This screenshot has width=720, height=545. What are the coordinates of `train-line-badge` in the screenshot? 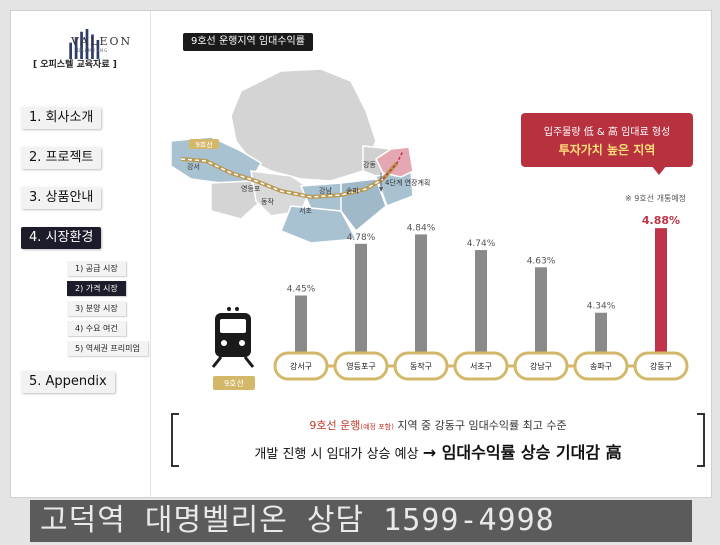 It's located at (234, 383).